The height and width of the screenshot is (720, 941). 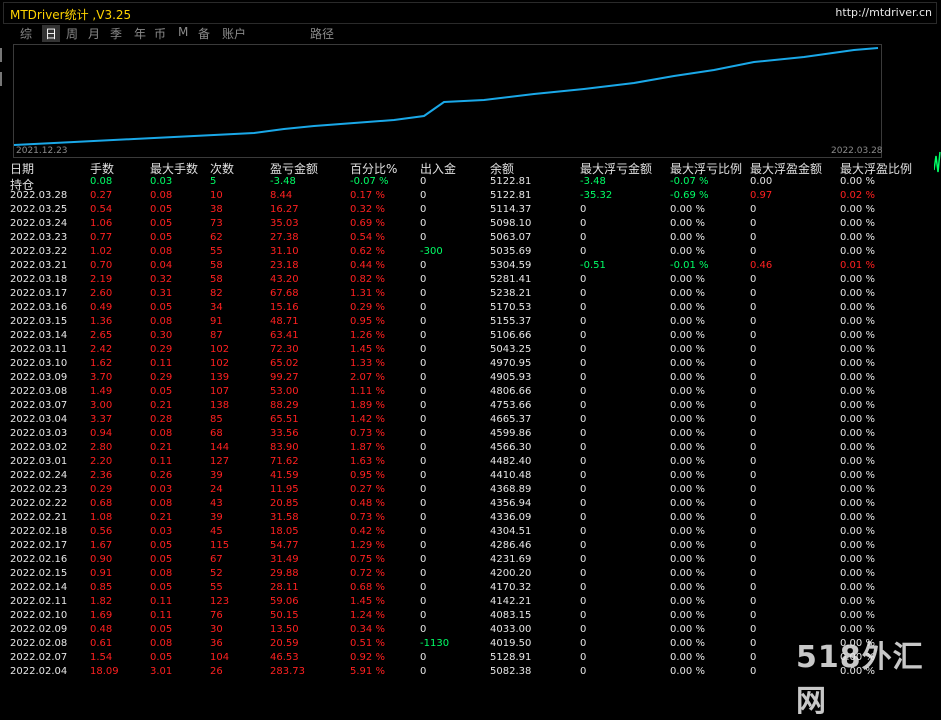 What do you see at coordinates (446, 96) in the screenshot?
I see `equity-curve-svg` at bounding box center [446, 96].